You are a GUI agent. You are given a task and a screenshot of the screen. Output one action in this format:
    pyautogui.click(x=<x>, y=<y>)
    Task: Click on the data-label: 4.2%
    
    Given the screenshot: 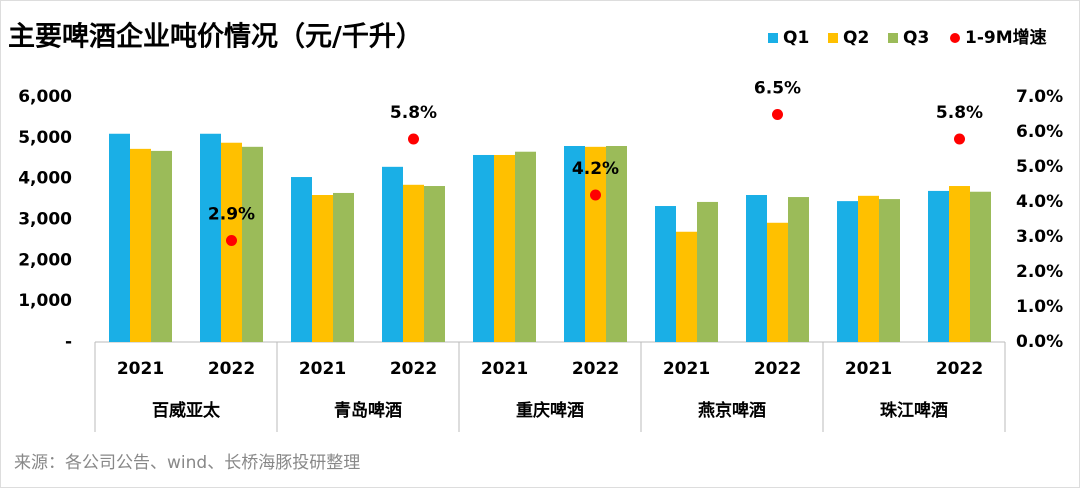 What is the action you would take?
    pyautogui.click(x=595, y=169)
    